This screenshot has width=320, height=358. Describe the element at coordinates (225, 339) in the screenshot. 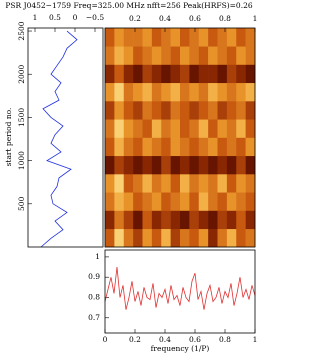

I see `x-tick-label: 0.8` at that location.